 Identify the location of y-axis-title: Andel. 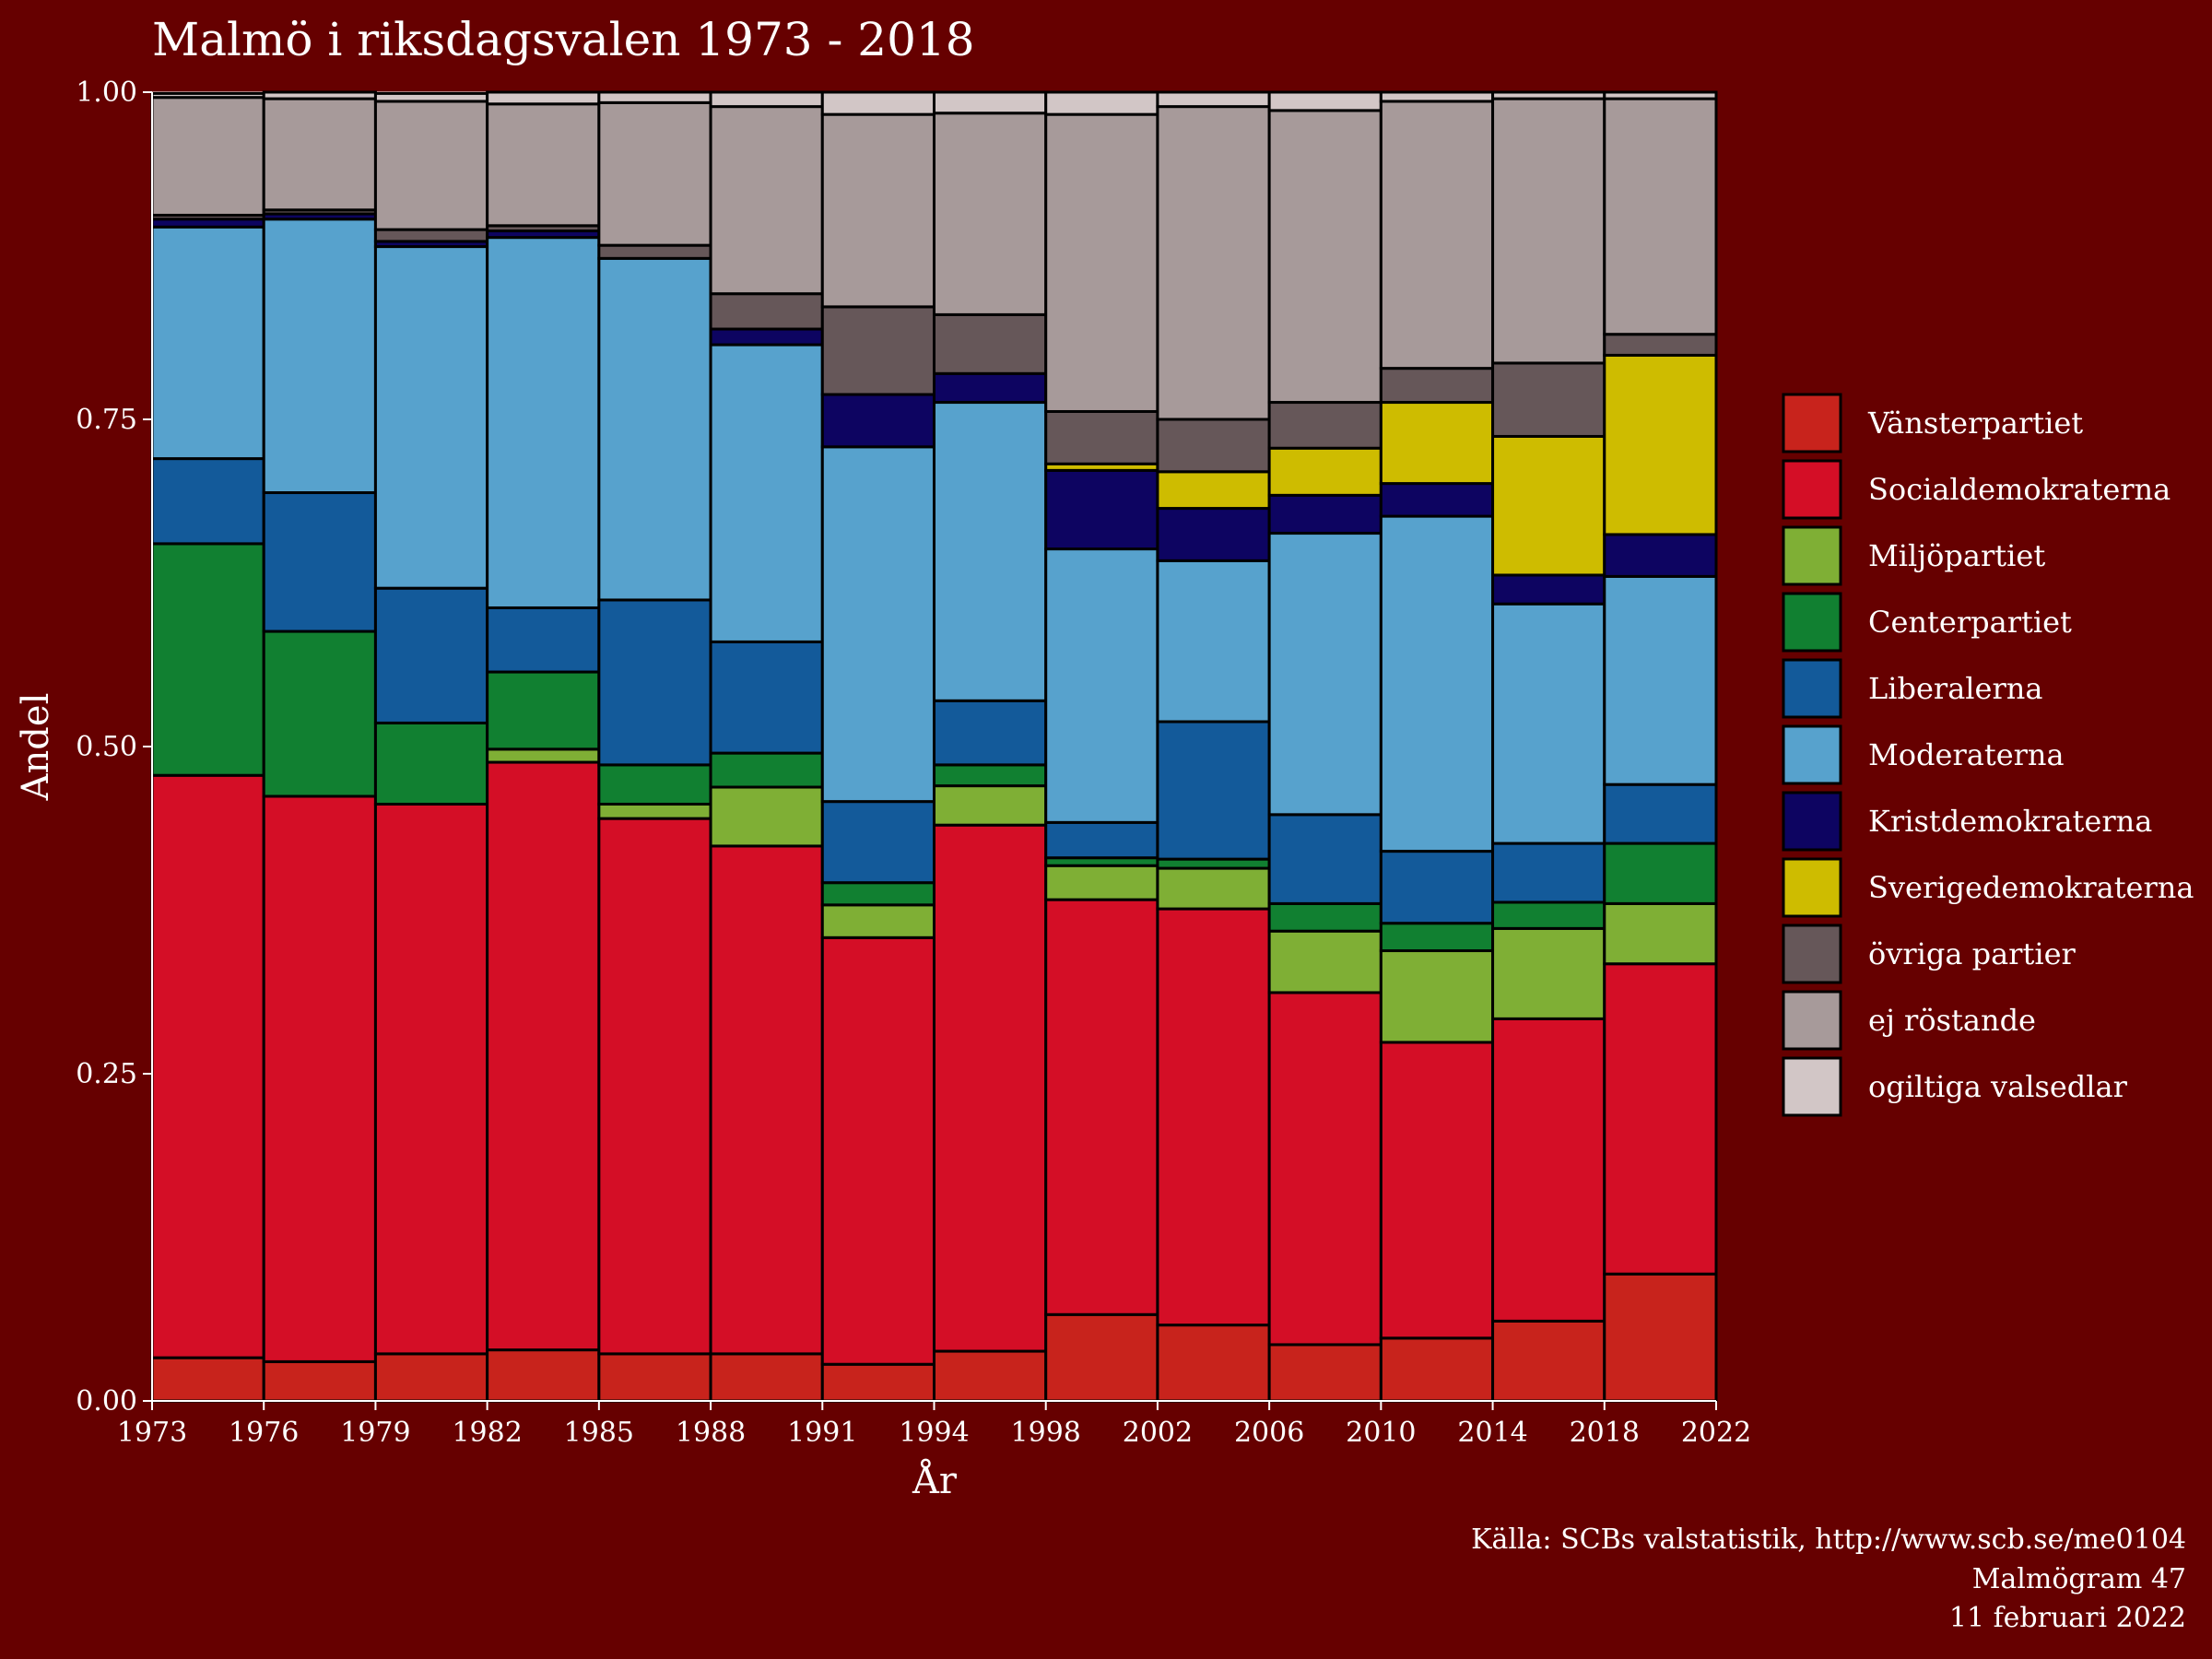
(36, 747).